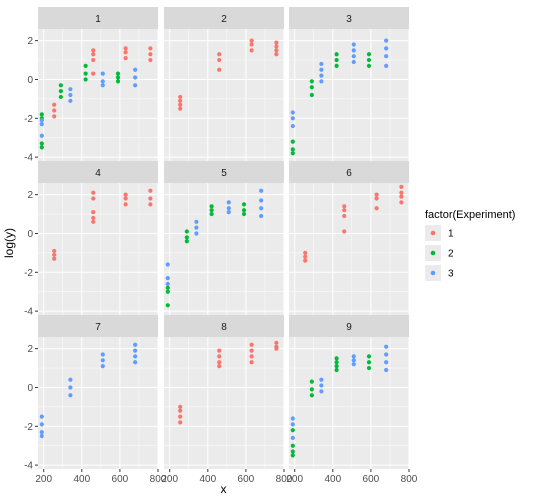  I want to click on y-tick-label: -4, so click(28, 312).